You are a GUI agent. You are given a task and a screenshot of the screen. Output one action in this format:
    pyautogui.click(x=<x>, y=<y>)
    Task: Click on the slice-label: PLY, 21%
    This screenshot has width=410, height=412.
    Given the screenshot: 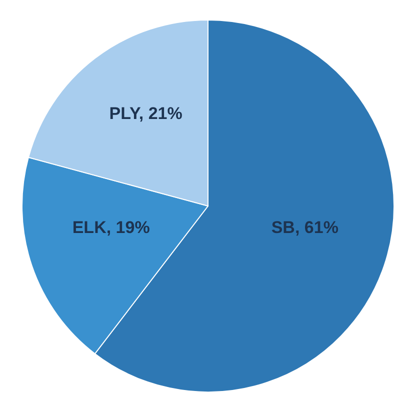 What is the action you would take?
    pyautogui.click(x=146, y=113)
    